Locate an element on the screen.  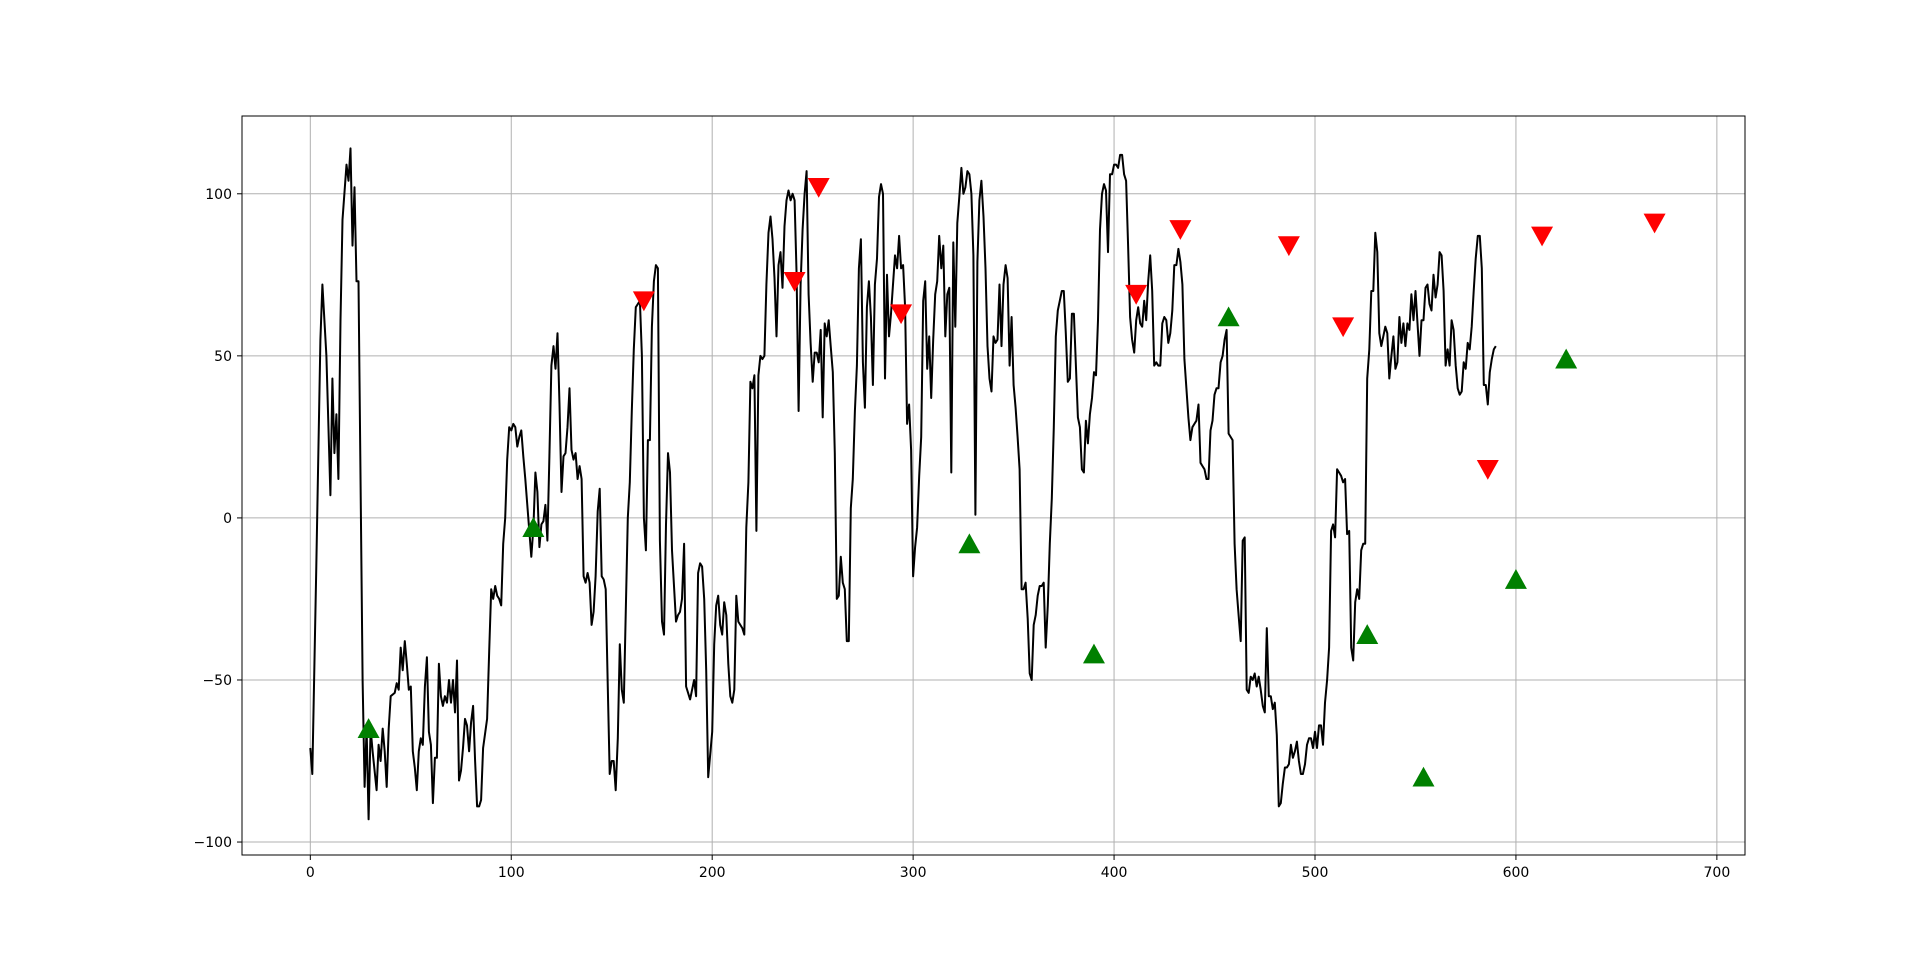
x-tick-label: 0 is located at coordinates (310, 873).